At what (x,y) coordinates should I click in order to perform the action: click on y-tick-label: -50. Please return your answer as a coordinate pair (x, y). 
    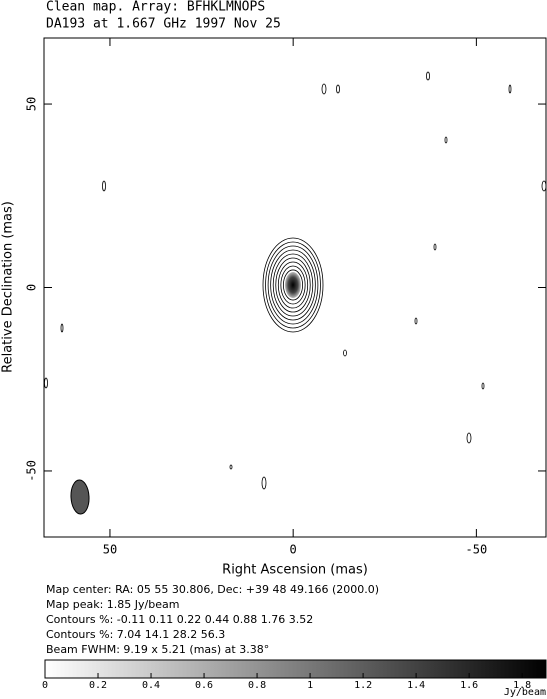
    Looking at the image, I should click on (32, 471).